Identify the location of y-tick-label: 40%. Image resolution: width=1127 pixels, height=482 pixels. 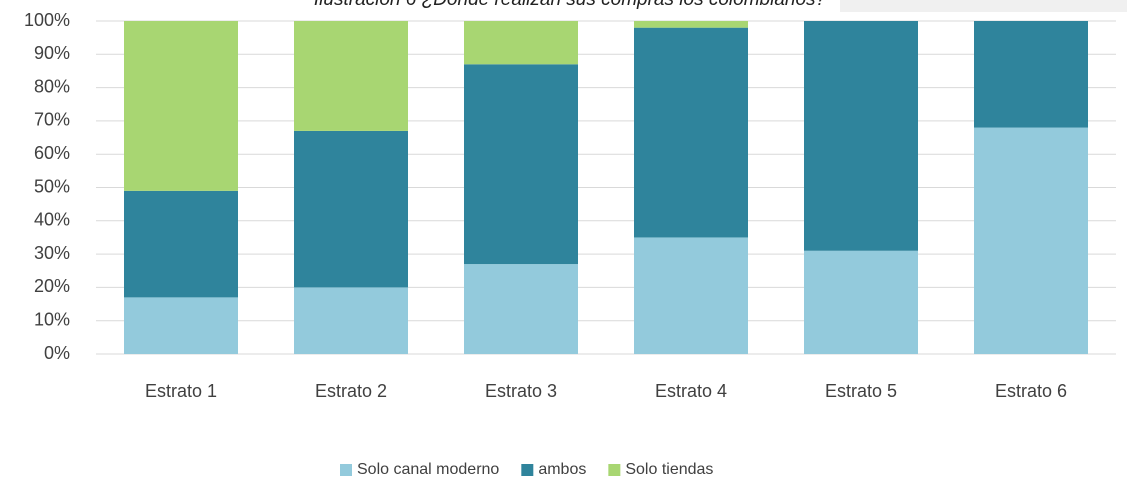
(52, 220).